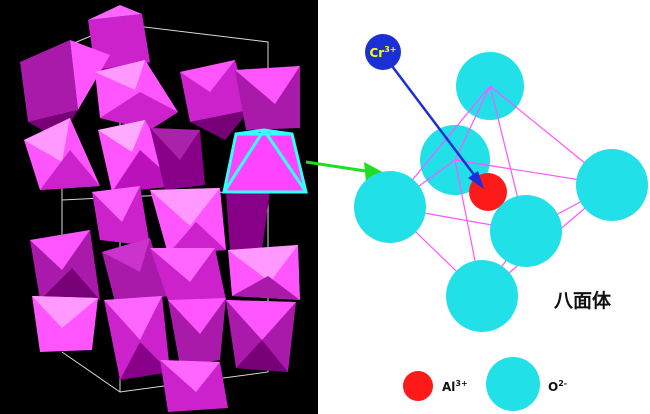 This screenshot has width=650, height=414. I want to click on legend-aluminum-swatch, so click(418, 386).